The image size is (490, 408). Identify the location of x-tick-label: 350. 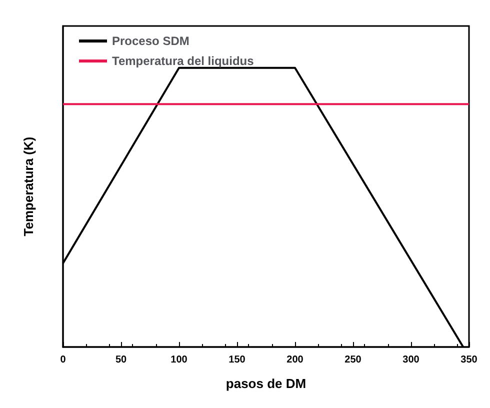
(469, 360).